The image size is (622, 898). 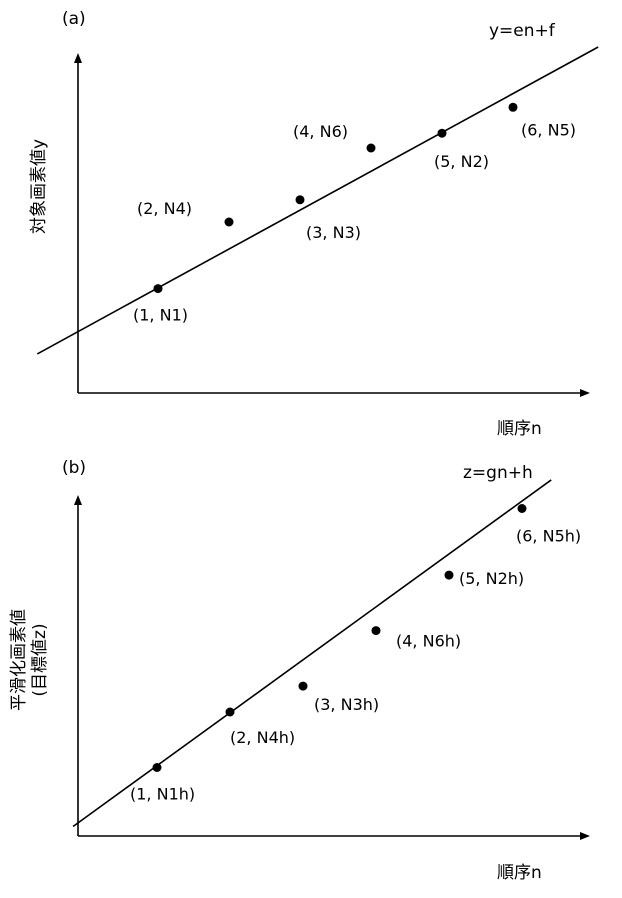 What do you see at coordinates (519, 873) in the screenshot?
I see `panel-b-x-axis-label: 順序n` at bounding box center [519, 873].